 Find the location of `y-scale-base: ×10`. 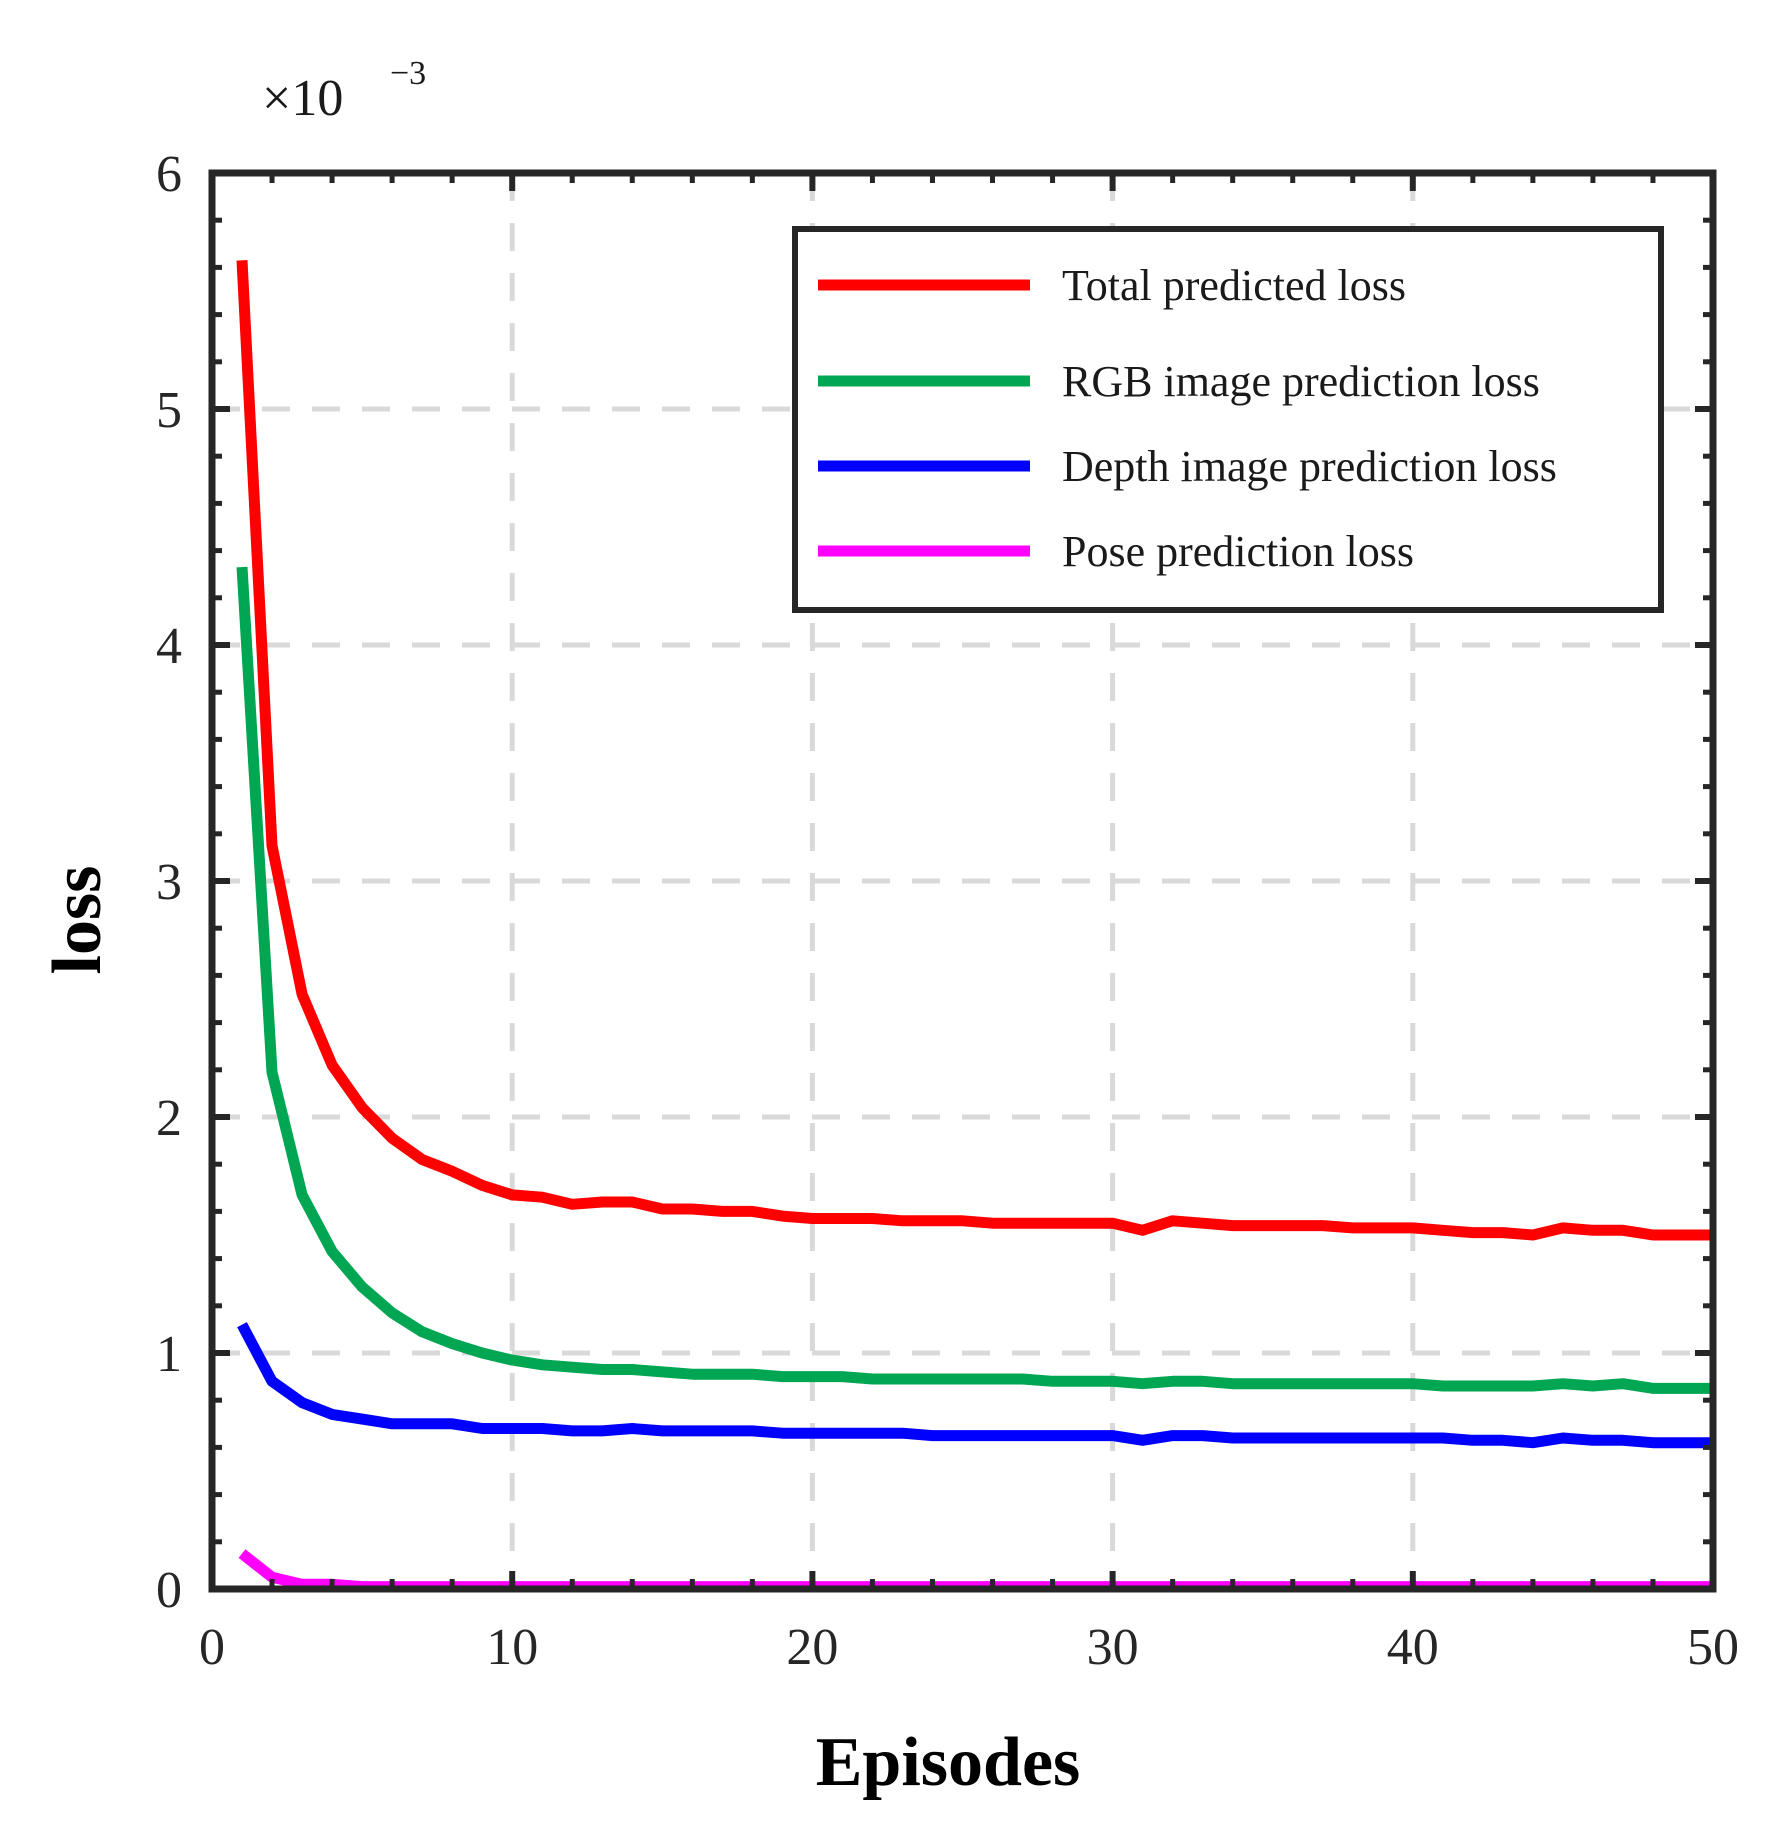

y-scale-base: ×10 is located at coordinates (302, 98).